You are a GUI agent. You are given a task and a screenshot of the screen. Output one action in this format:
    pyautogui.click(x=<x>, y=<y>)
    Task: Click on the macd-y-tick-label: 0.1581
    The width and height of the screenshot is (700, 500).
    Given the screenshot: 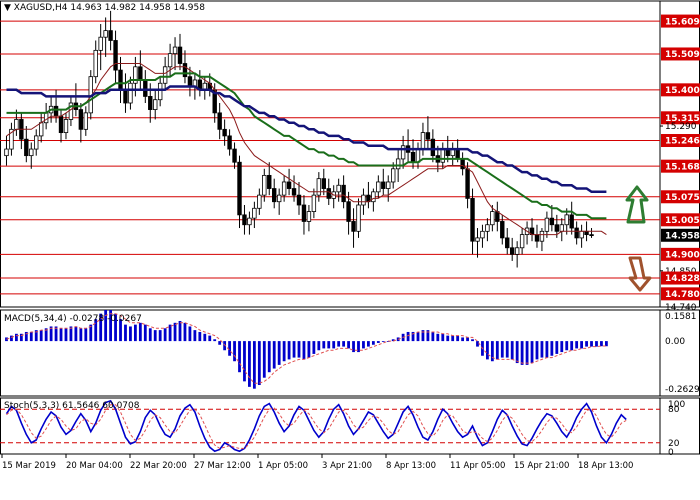 What is the action you would take?
    pyautogui.click(x=681, y=317)
    